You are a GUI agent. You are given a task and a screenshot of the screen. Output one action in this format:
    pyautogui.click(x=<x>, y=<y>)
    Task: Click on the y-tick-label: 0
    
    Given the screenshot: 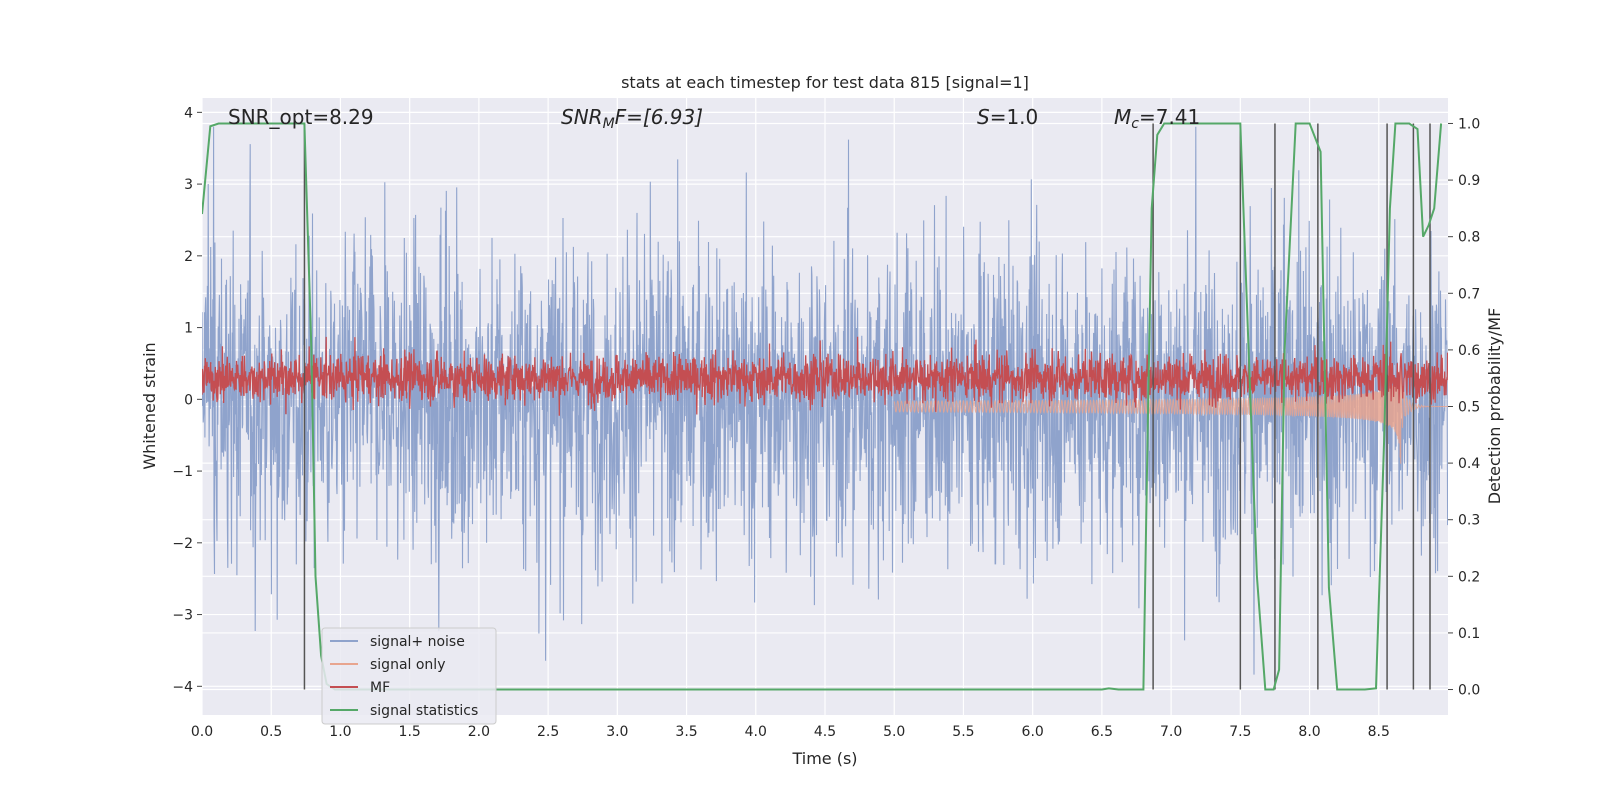 What is the action you would take?
    pyautogui.click(x=188, y=400)
    